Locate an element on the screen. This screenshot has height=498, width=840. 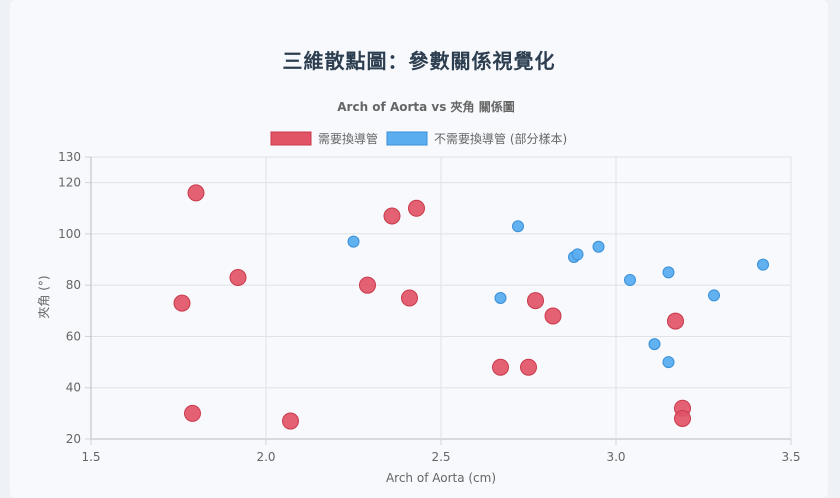
x-tick-label: 3.0 is located at coordinates (615, 457).